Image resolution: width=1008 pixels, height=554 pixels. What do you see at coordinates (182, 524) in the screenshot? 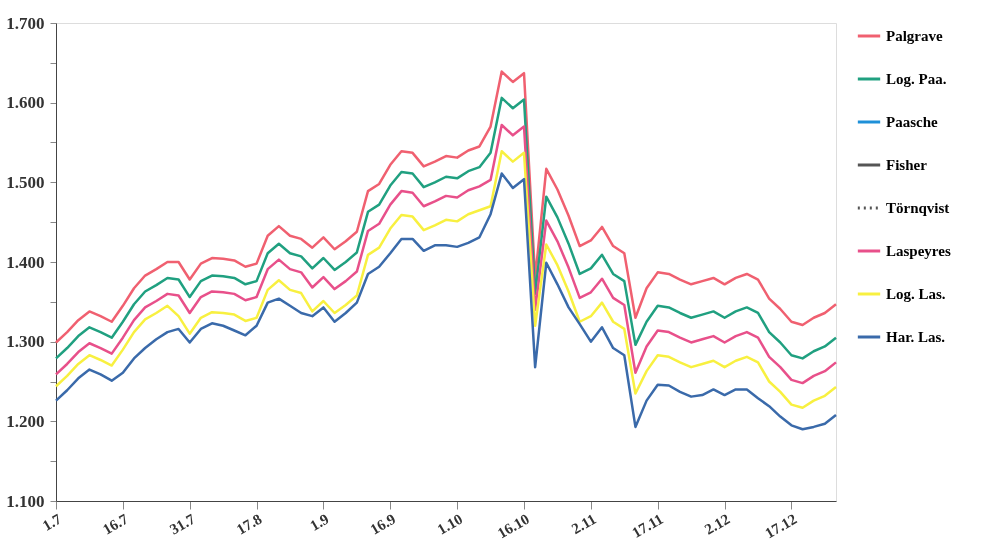
I see `x-tick-label: 31.7` at bounding box center [182, 524].